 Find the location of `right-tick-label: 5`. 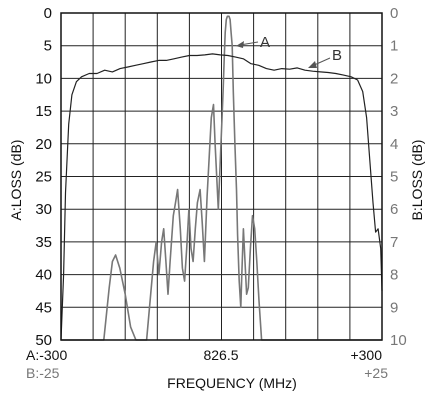

right-tick-label: 5 is located at coordinates (394, 177).